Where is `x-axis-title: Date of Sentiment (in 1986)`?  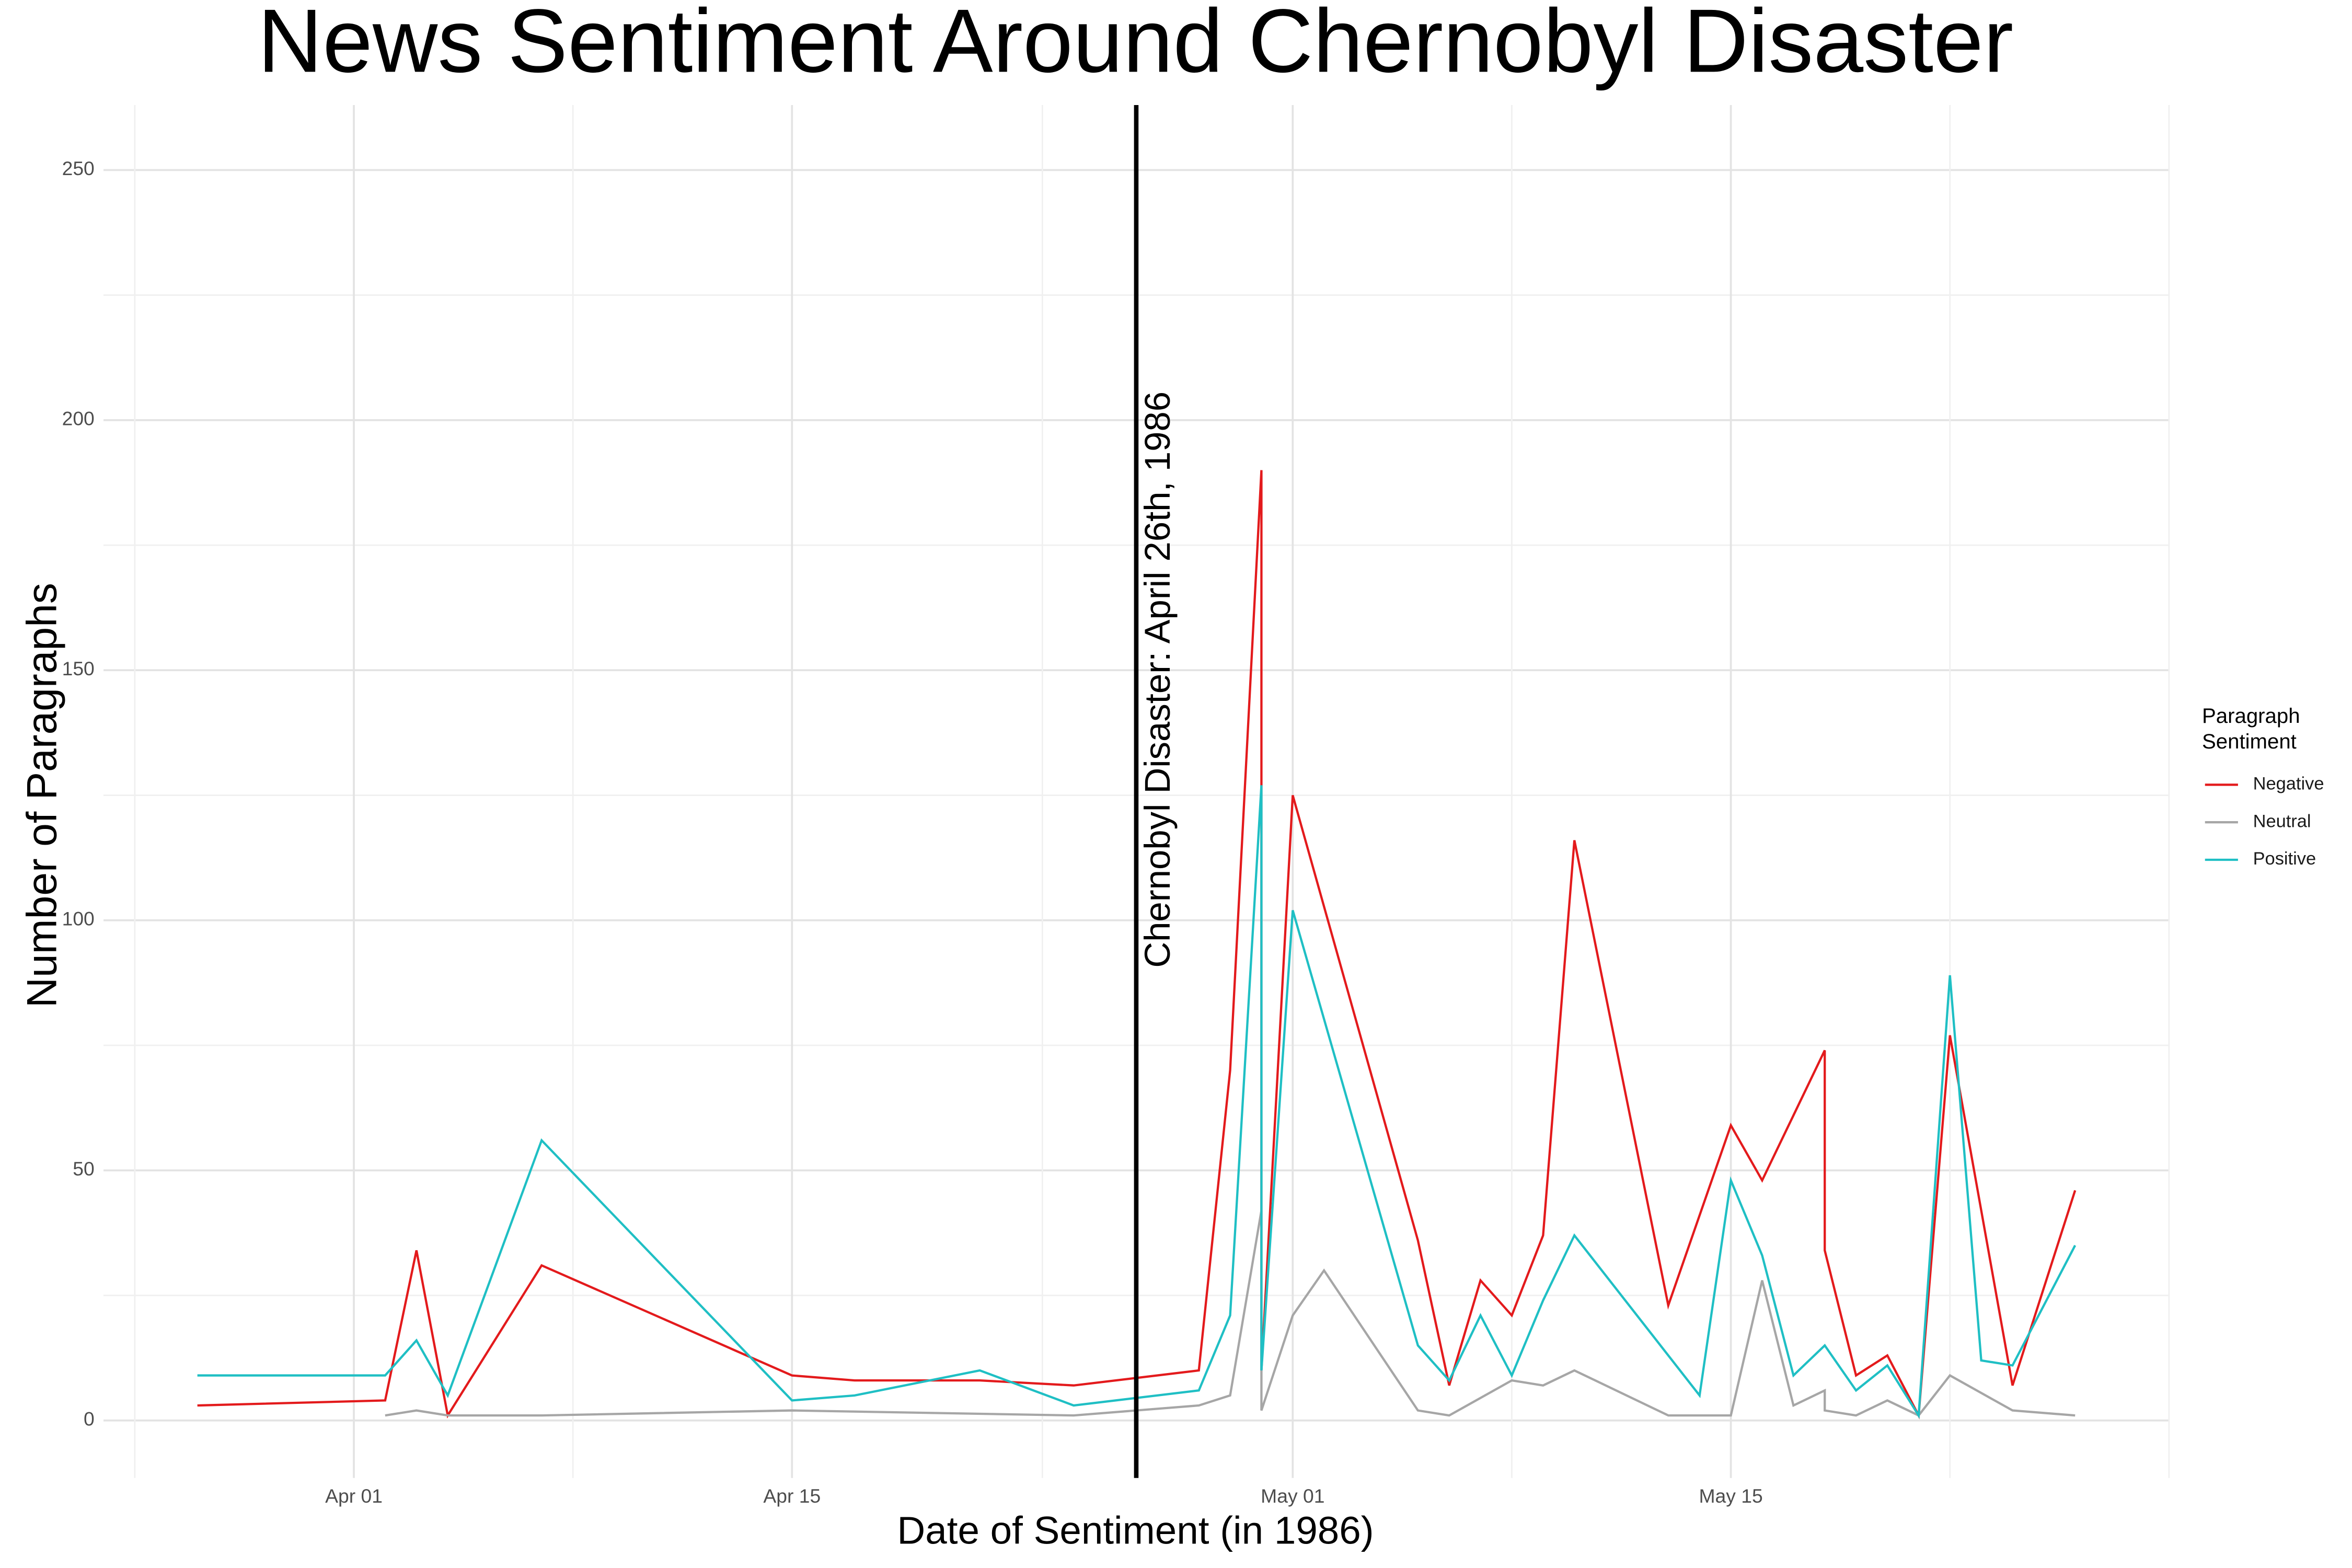
x-axis-title: Date of Sentiment (in 1986) is located at coordinates (1135, 1530).